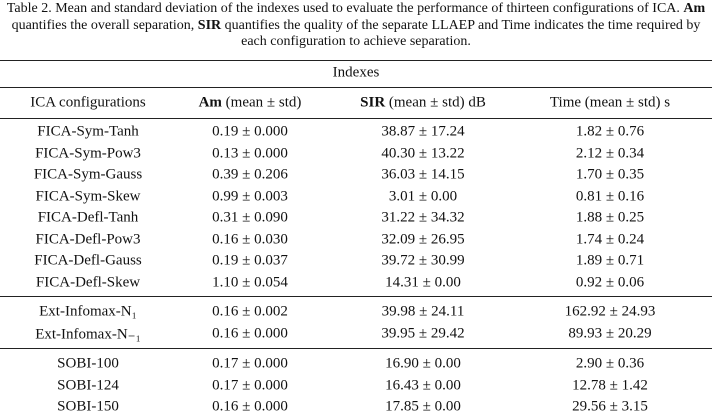  Describe the element at coordinates (423, 174) in the screenshot. I see `cell: 36.03 ± 14.15` at that location.